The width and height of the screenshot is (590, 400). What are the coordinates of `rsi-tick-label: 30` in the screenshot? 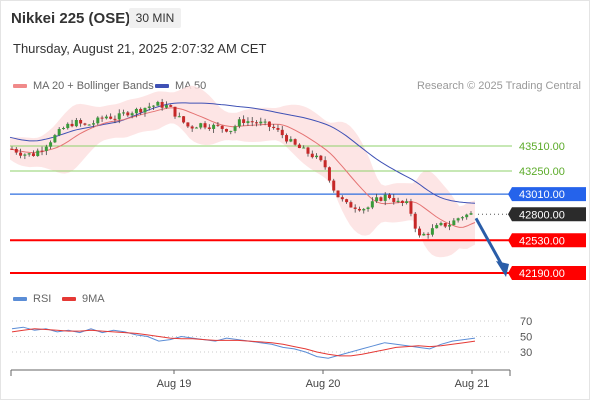 It's located at (526, 353).